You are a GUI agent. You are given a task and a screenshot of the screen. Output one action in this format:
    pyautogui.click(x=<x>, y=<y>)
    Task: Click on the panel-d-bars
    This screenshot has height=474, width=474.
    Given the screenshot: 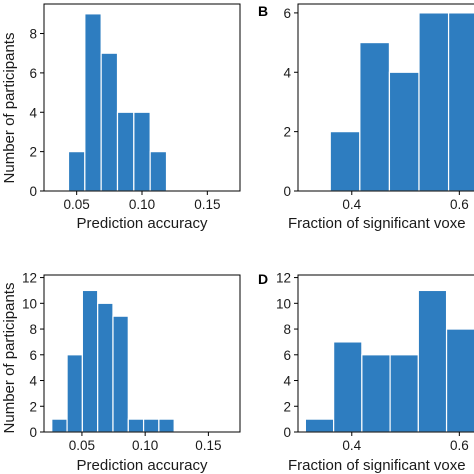 What is the action you would take?
    pyautogui.click(x=389, y=361)
    